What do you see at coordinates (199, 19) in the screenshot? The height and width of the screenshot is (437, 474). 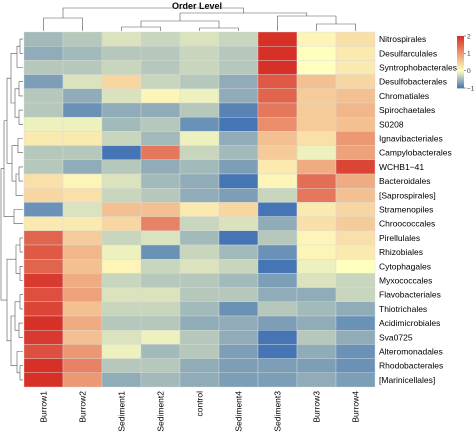 I see `column-dendrogram` at bounding box center [199, 19].